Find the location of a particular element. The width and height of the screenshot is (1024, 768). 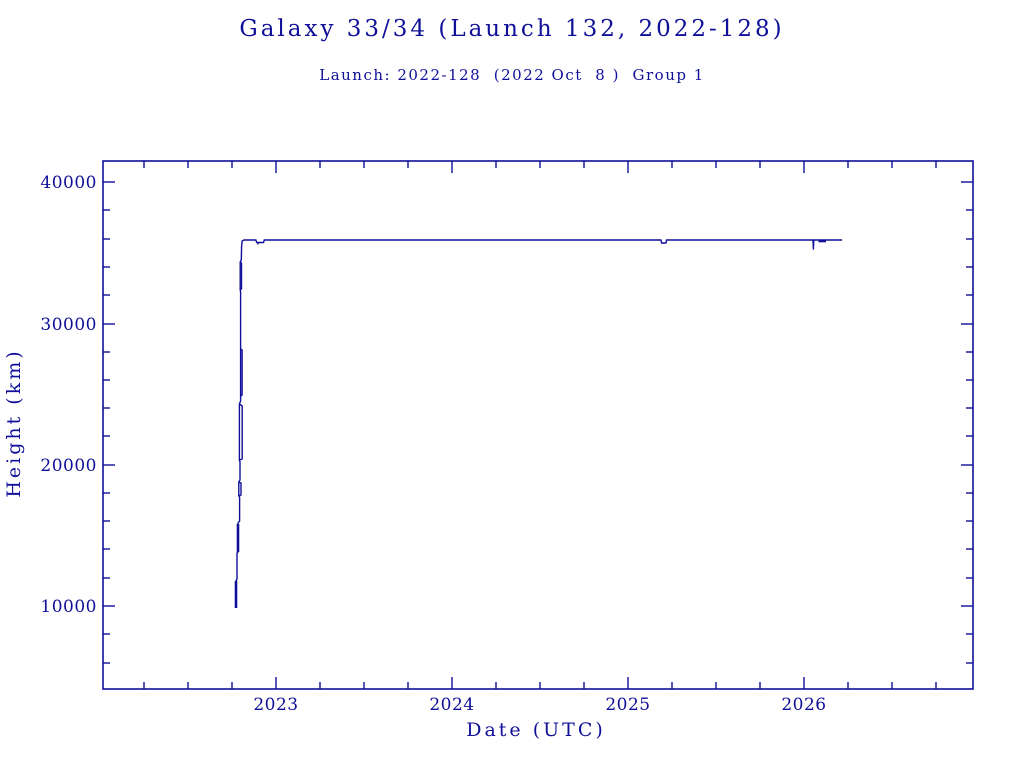

y-axis-title: Height (km) is located at coordinates (14, 423).